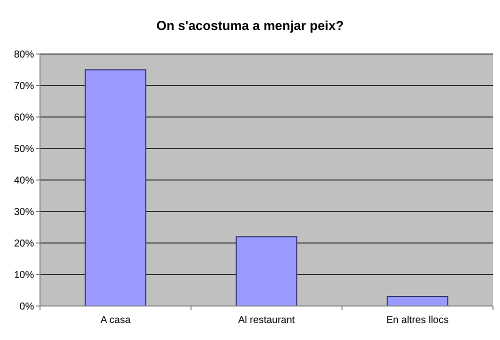  I want to click on y-tick-label: 10%, so click(24, 275).